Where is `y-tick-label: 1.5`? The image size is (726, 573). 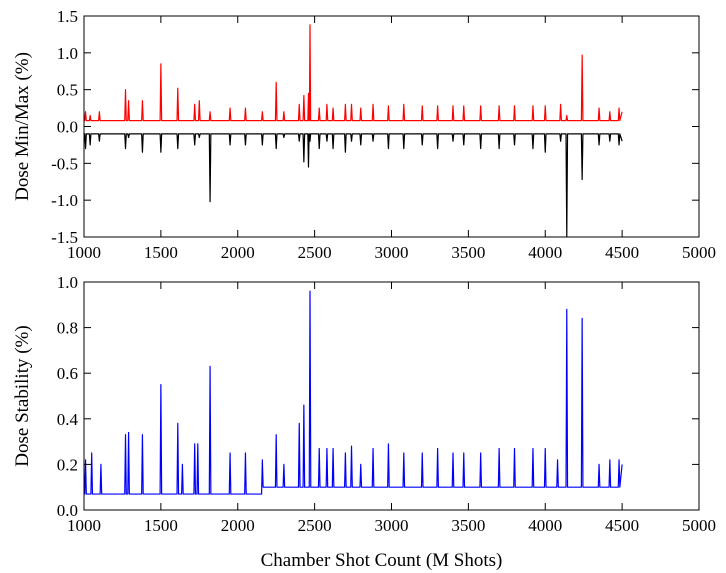
y-tick-label: 1.5 is located at coordinates (67, 16).